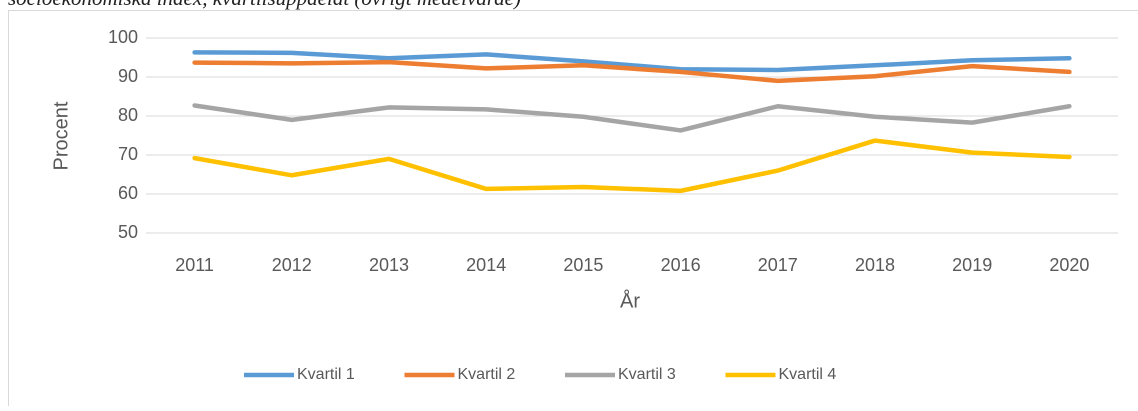 This screenshot has height=411, width=1138. I want to click on y-tick-label: 60, so click(128, 193).